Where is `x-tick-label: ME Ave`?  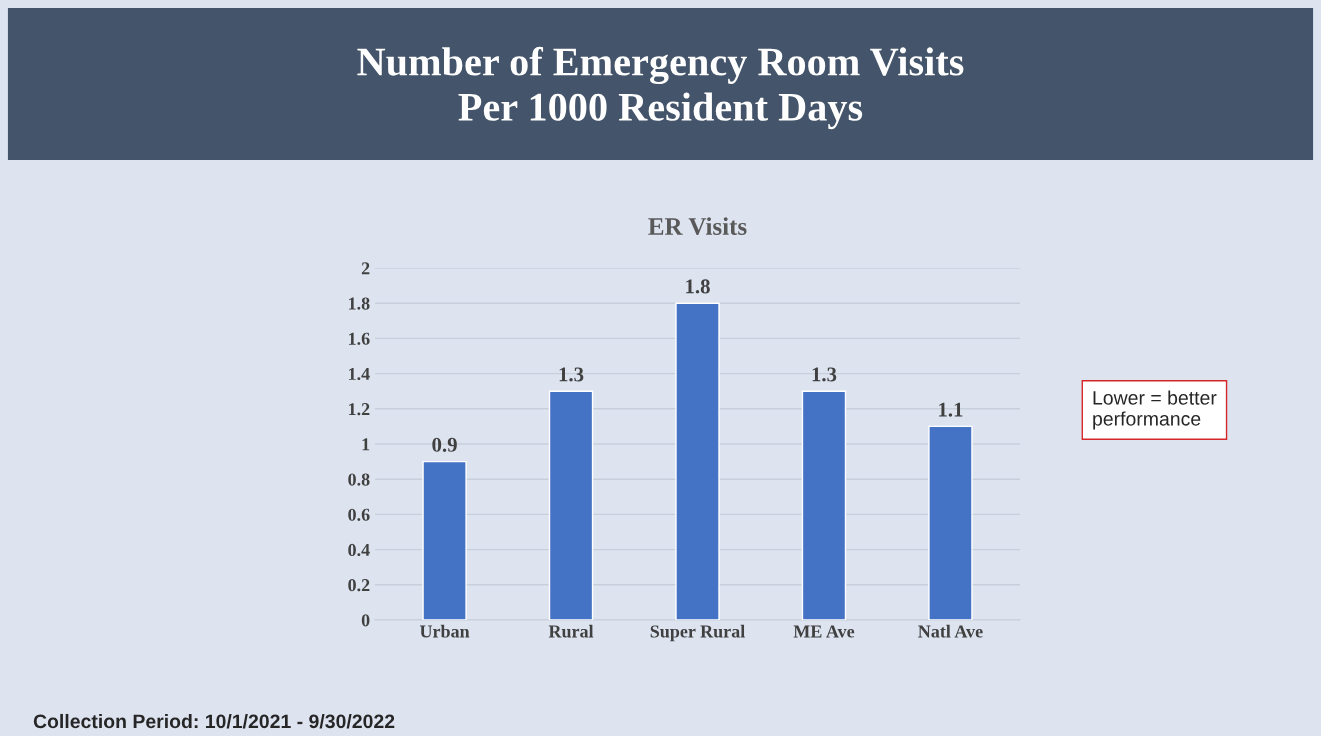
x-tick-label: ME Ave is located at coordinates (824, 631).